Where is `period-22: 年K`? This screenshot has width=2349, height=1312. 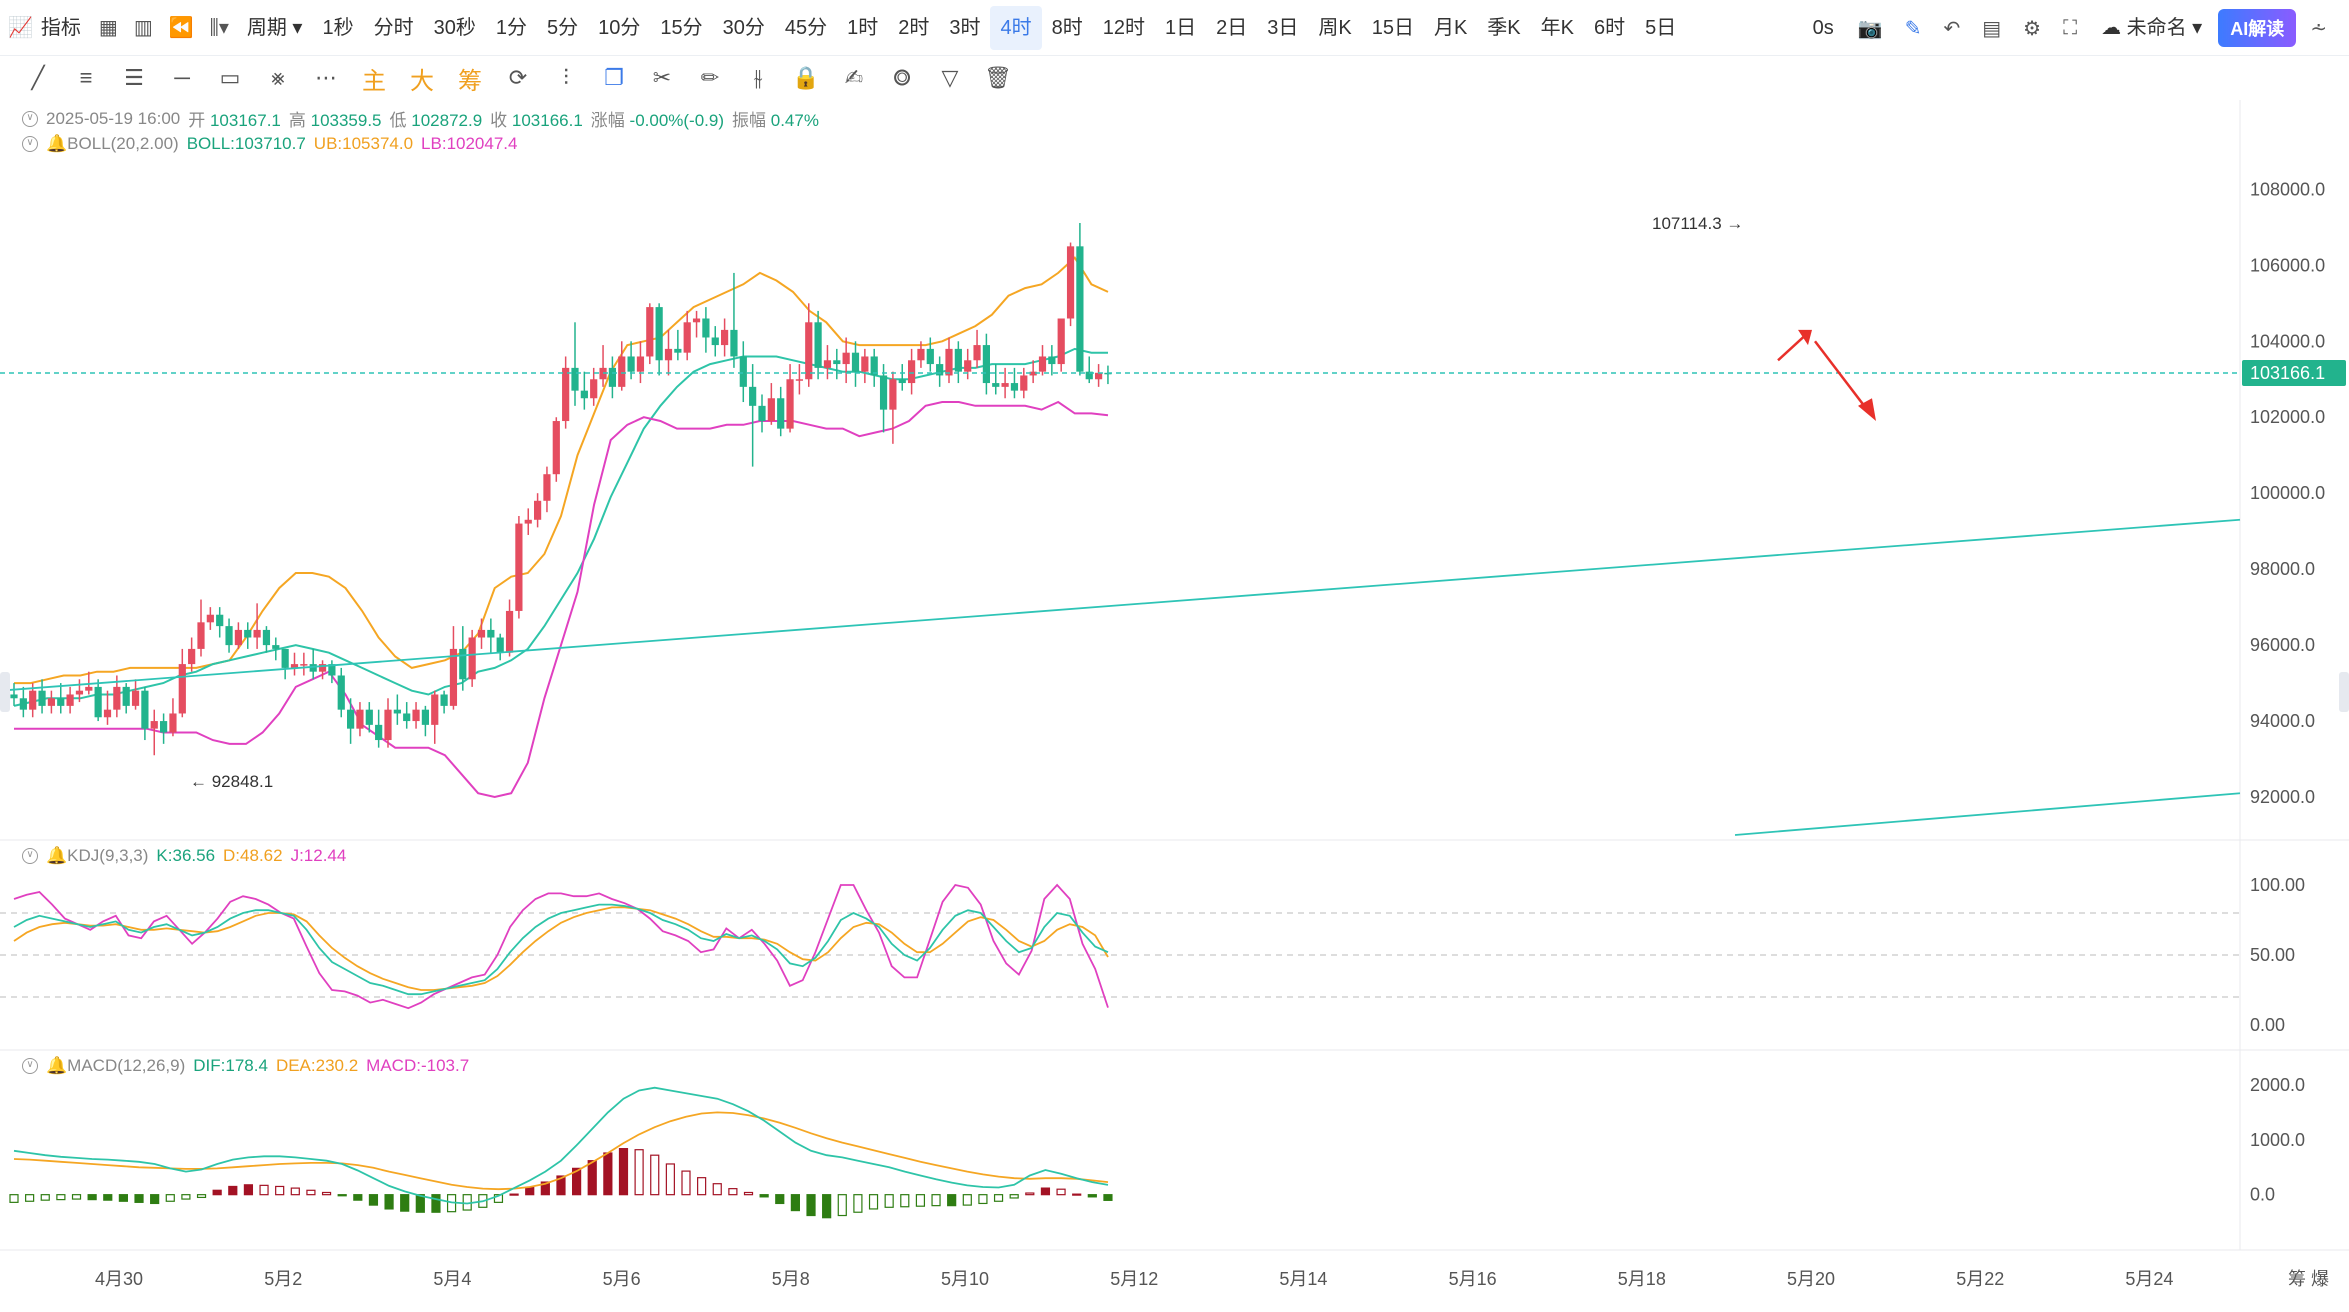 period-22: 年K is located at coordinates (1557, 27).